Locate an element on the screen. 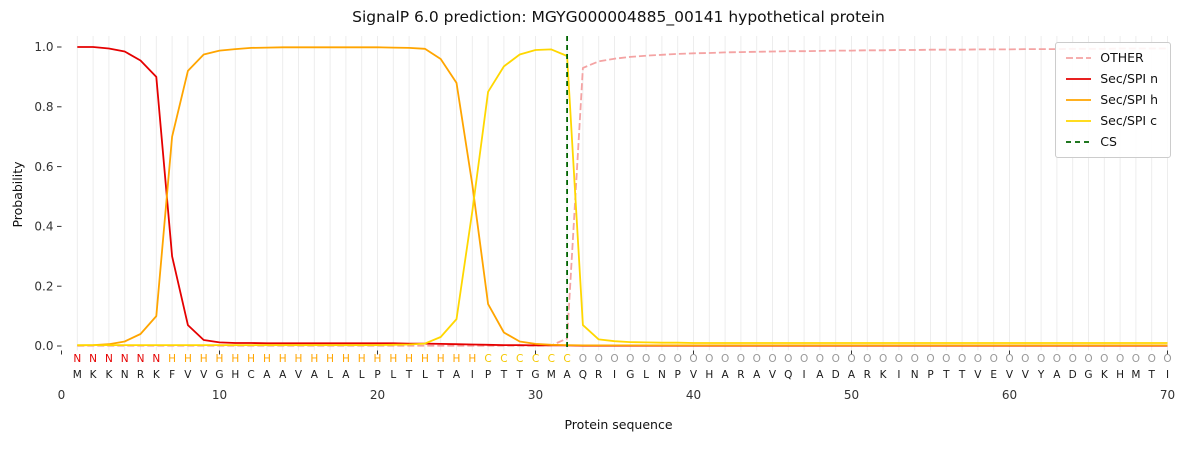 The image size is (1200, 450). sequence-letter: D is located at coordinates (1073, 375).